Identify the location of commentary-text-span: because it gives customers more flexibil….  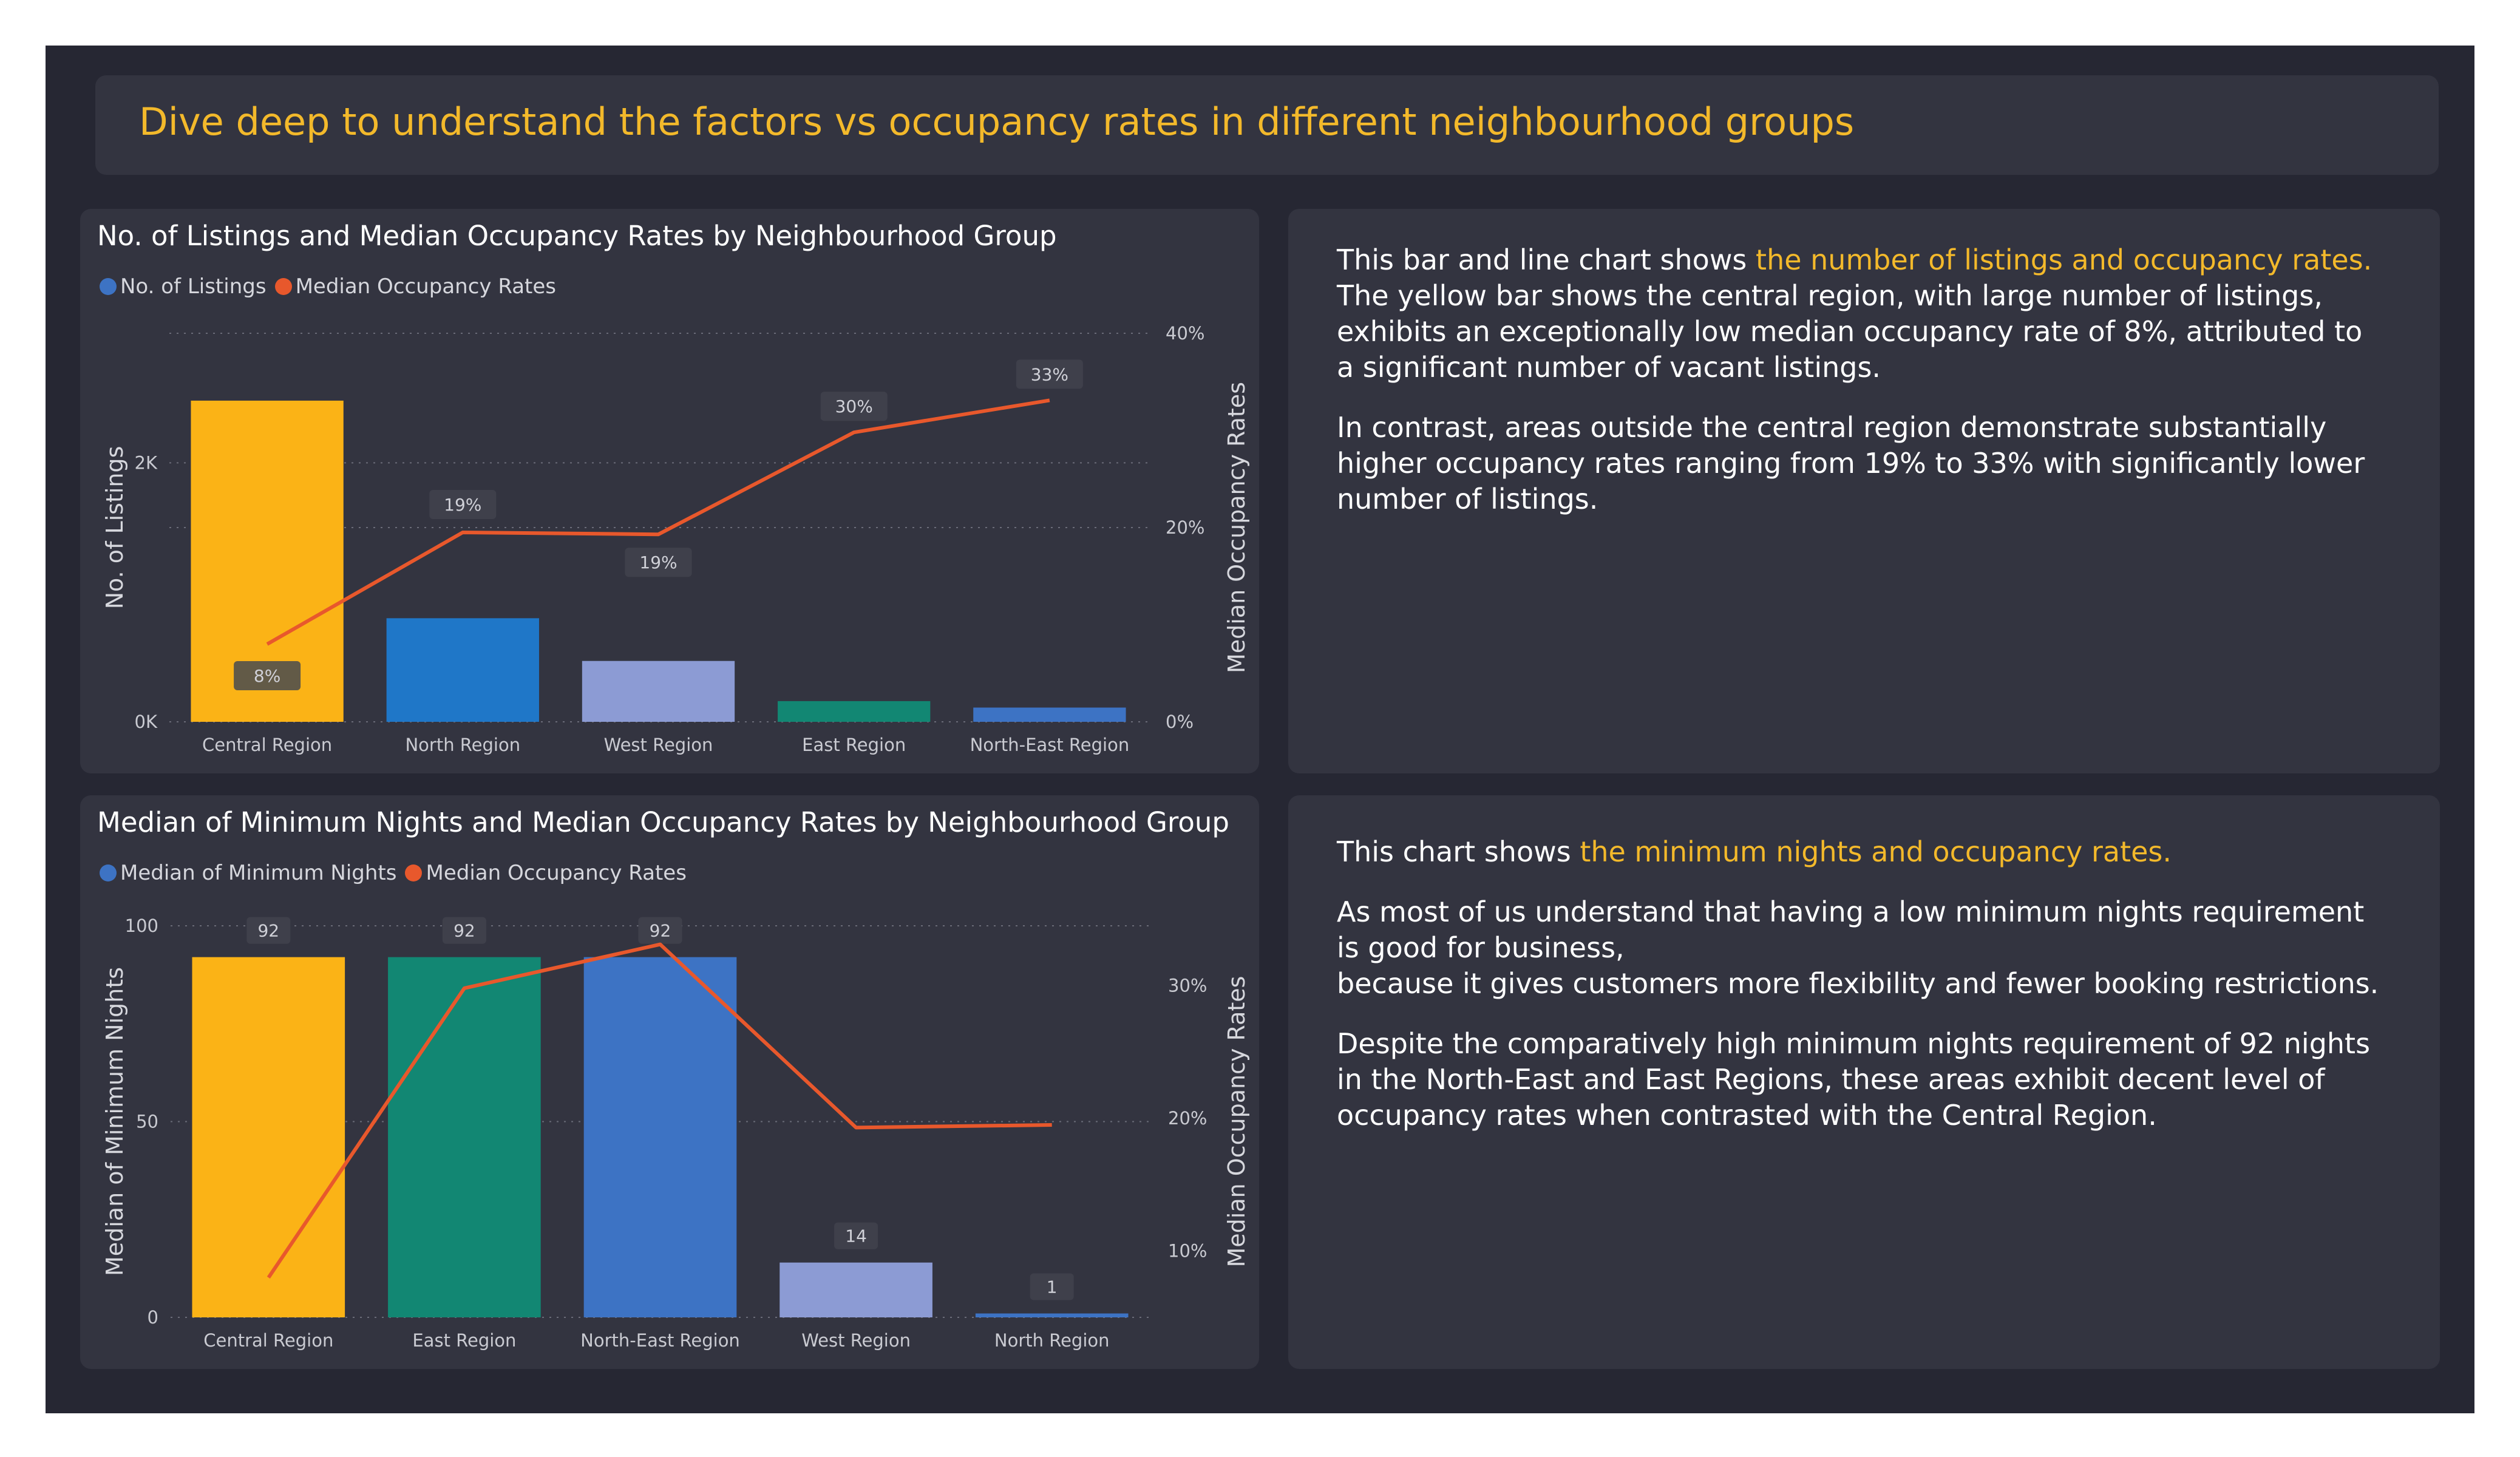
(1858, 983).